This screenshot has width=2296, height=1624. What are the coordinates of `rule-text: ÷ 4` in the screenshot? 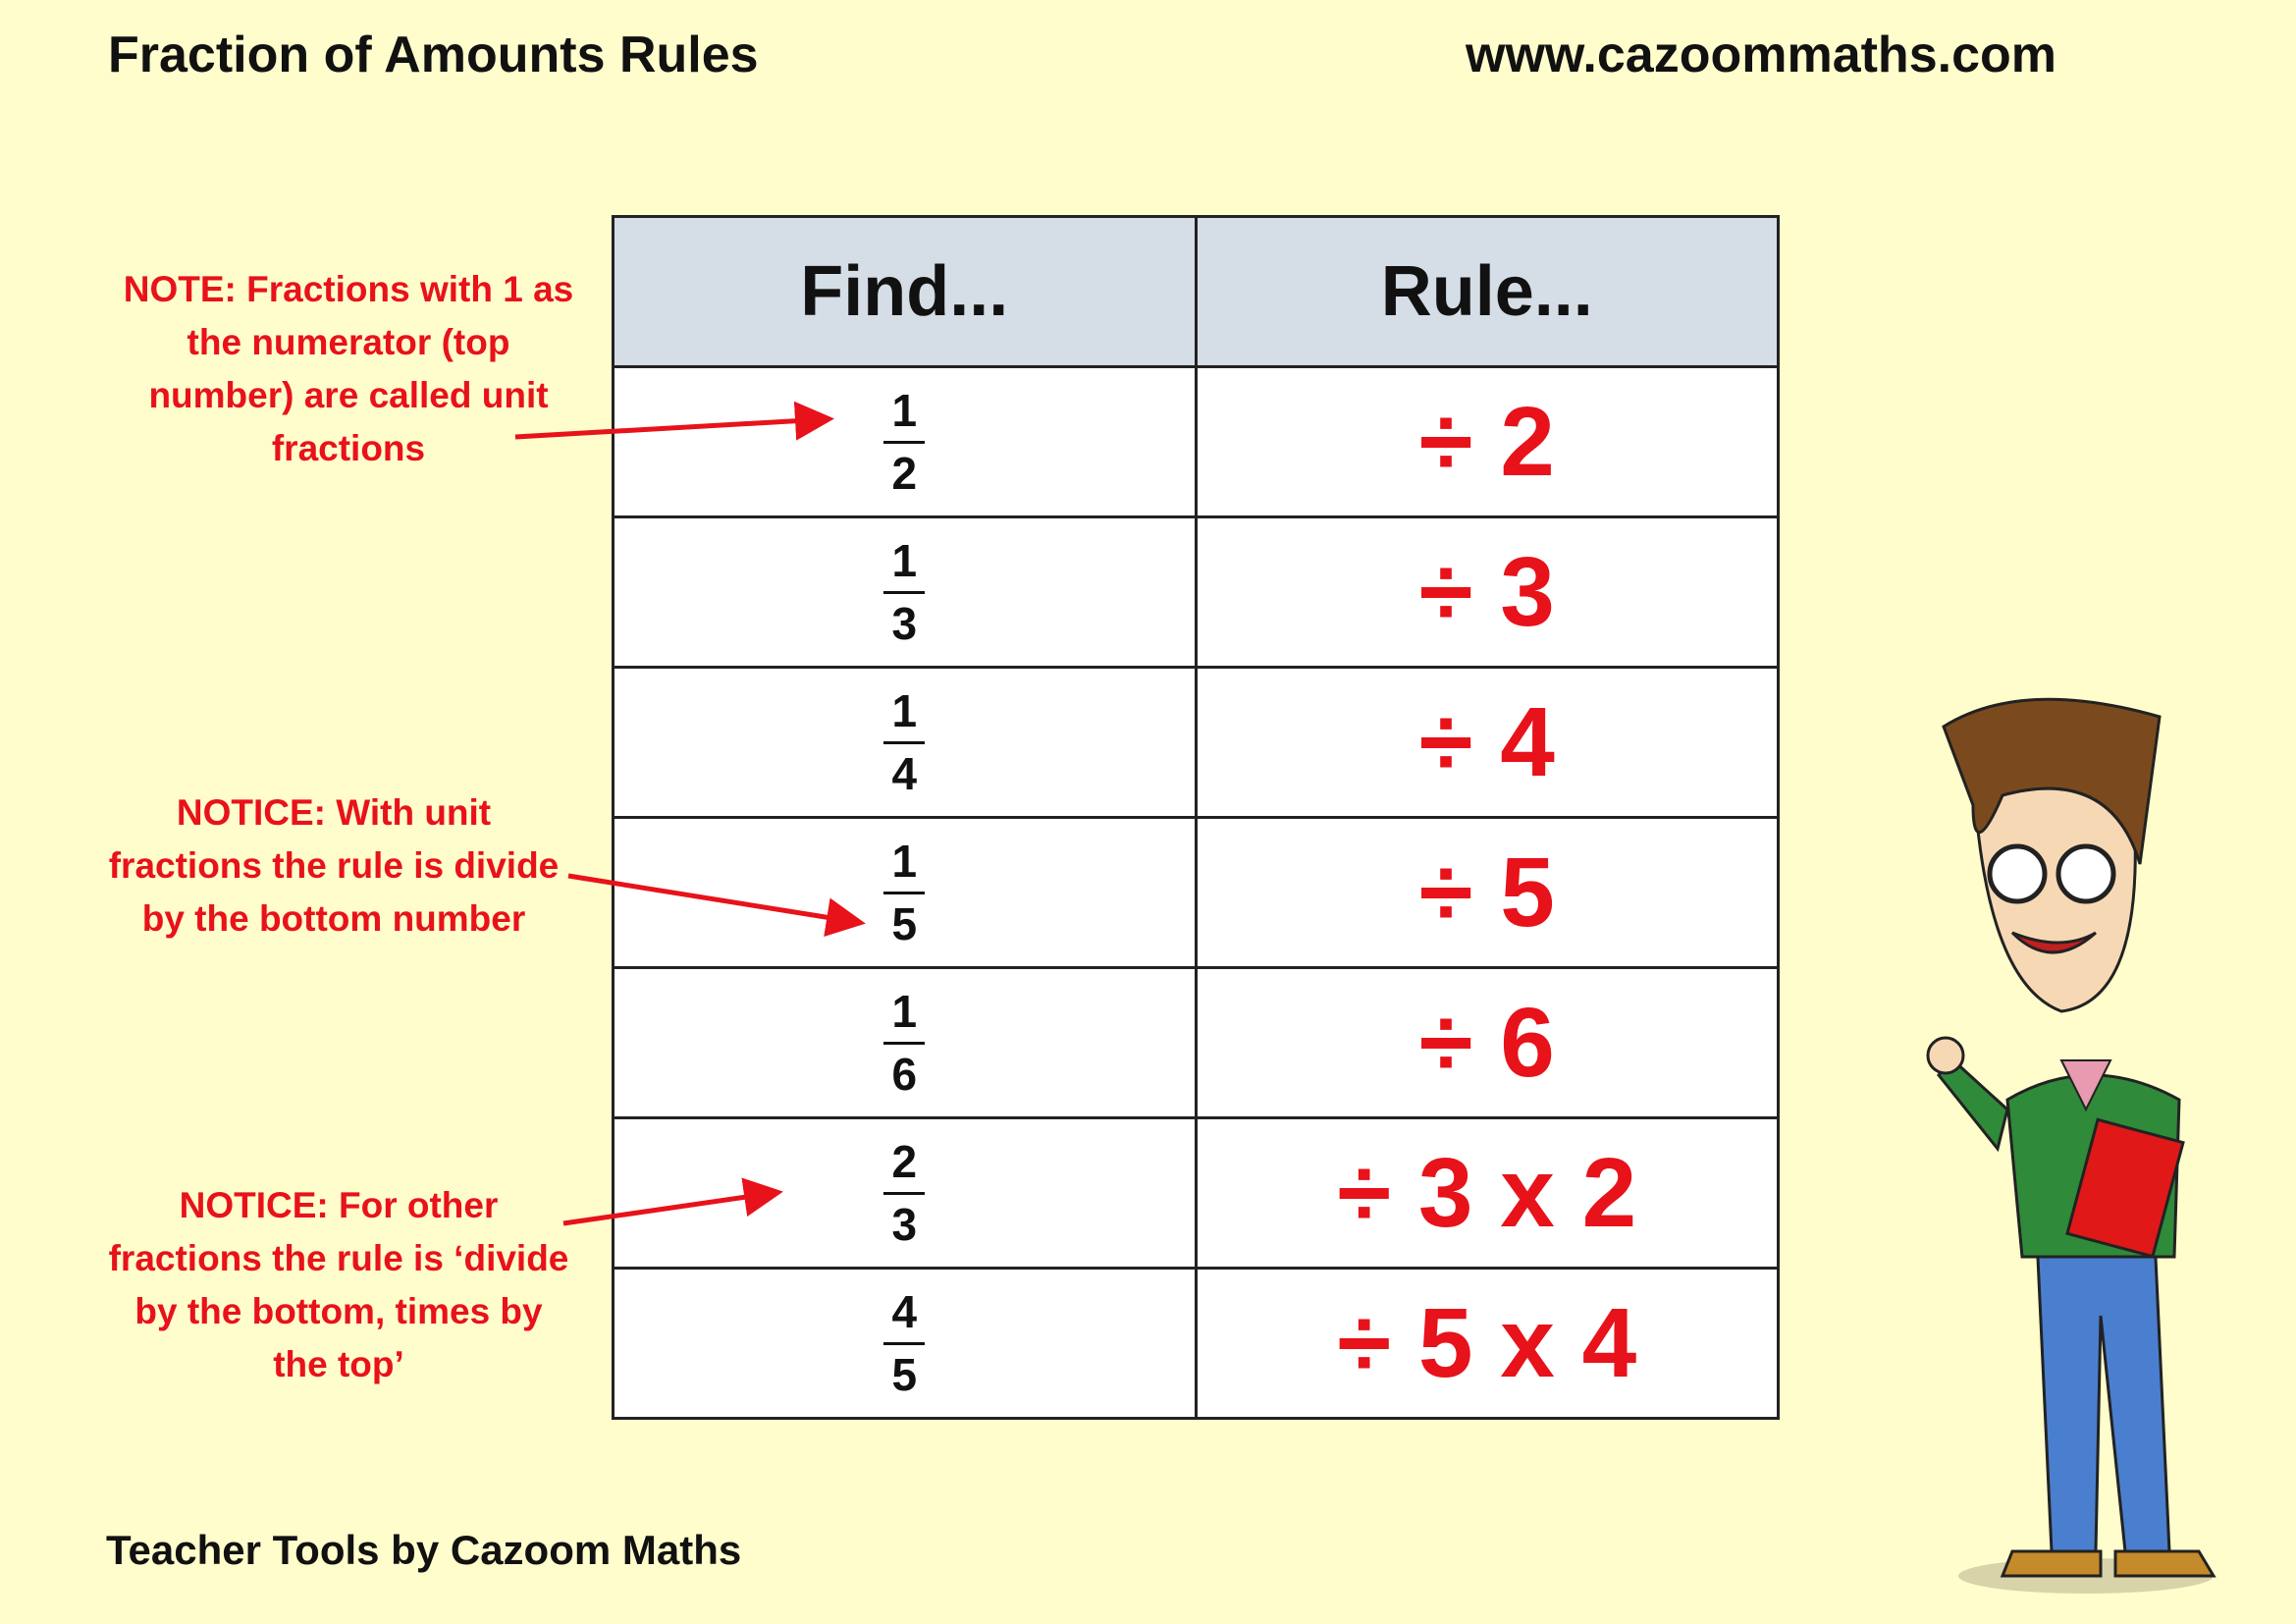 It's located at (1486, 741).